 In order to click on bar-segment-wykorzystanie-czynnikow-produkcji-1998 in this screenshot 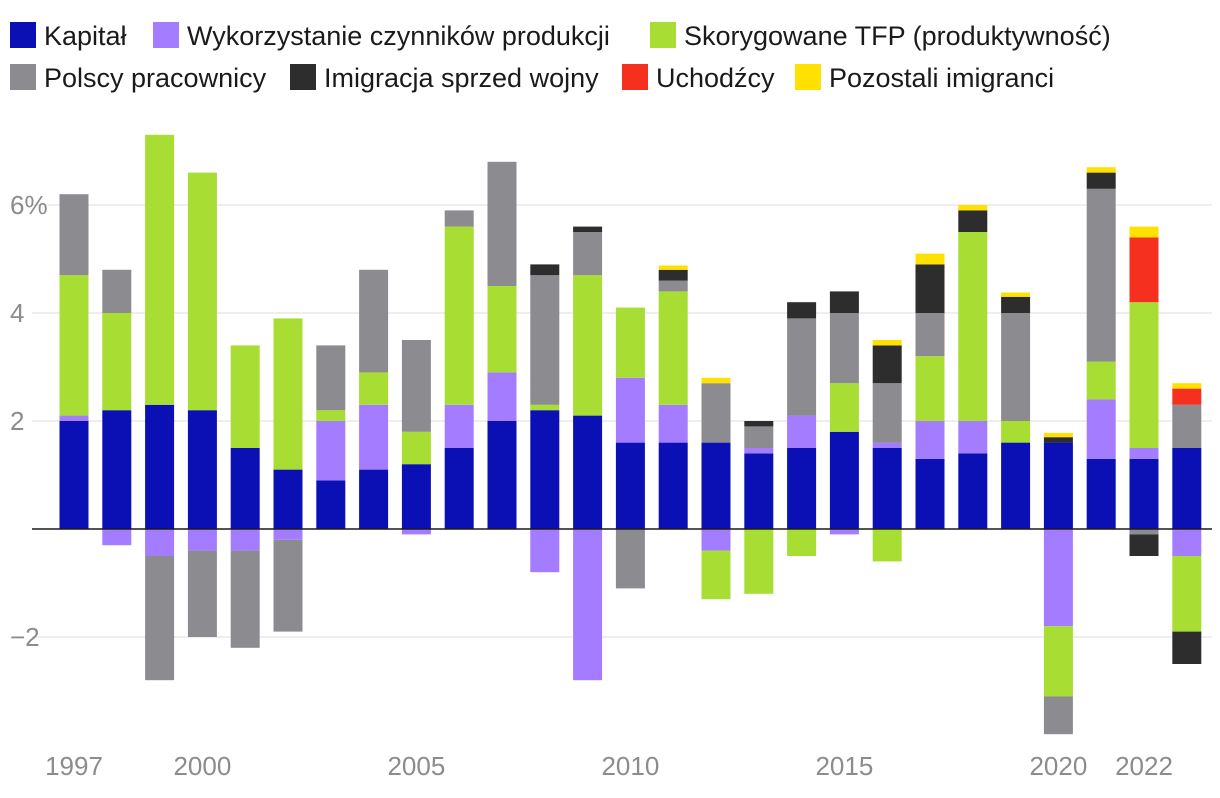, I will do `click(117, 537)`.